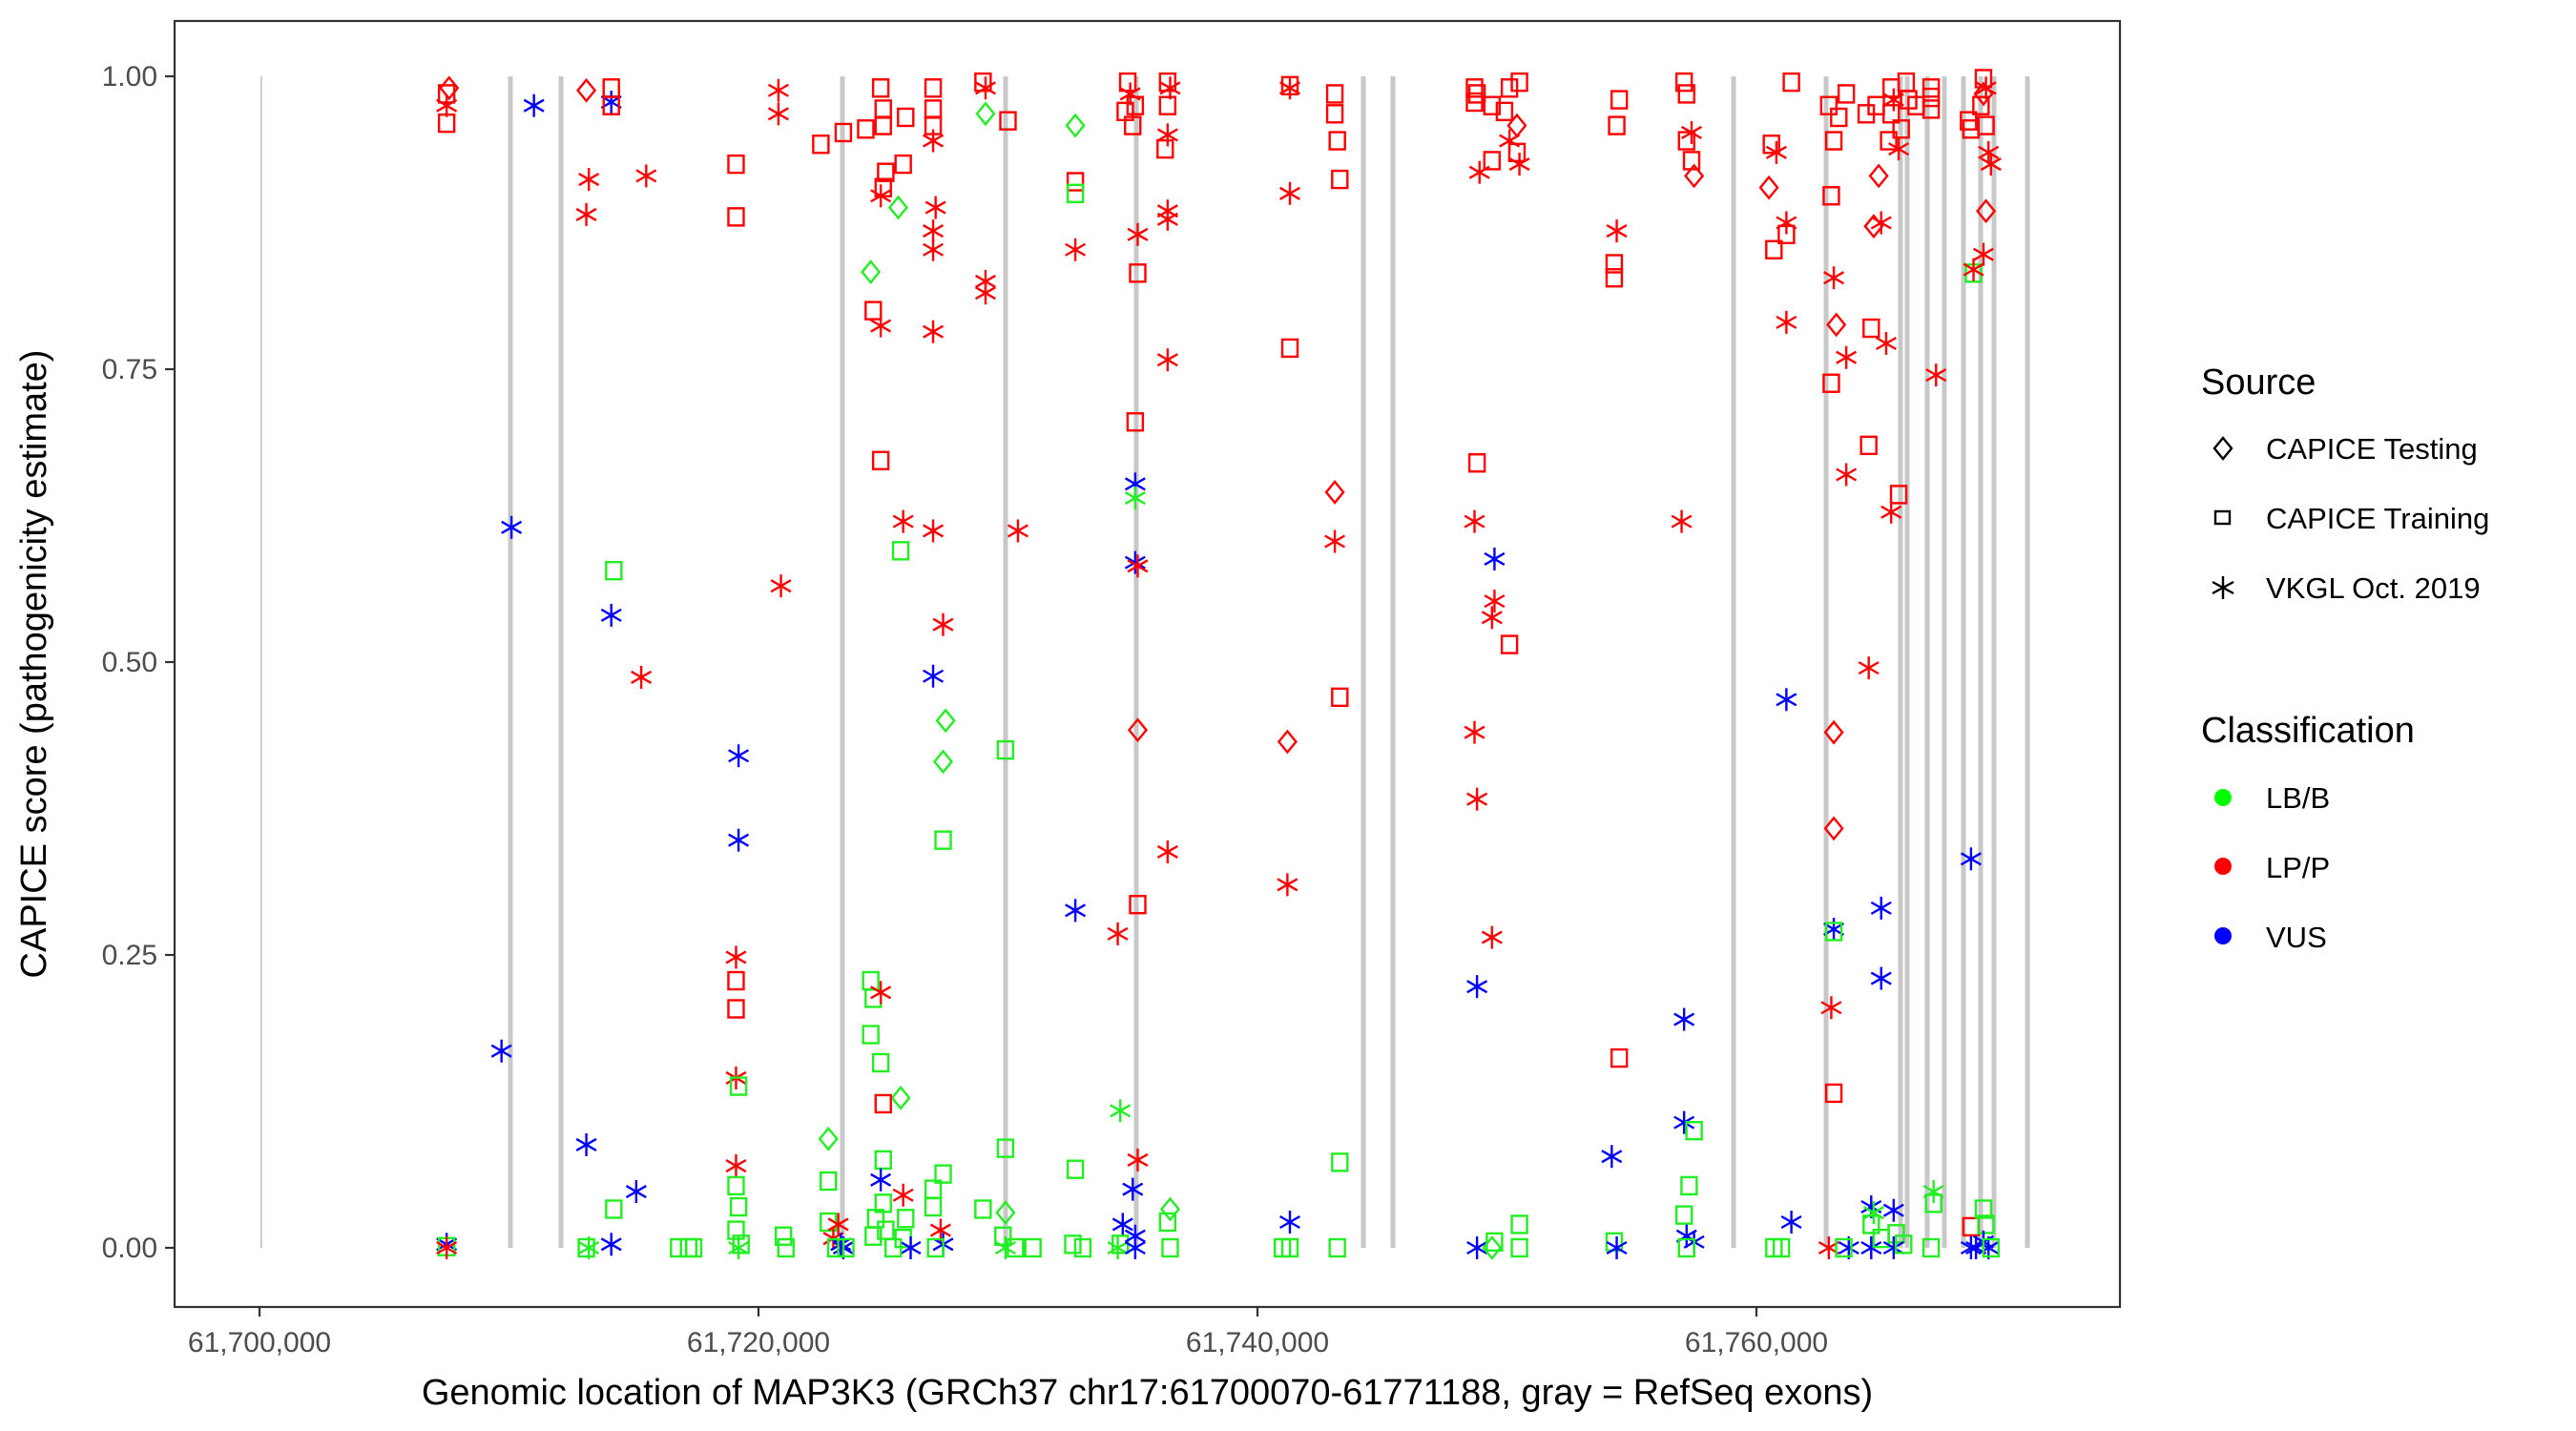  Describe the element at coordinates (1873, 1213) in the screenshot. I see `point-vkgl-lbb` at that location.